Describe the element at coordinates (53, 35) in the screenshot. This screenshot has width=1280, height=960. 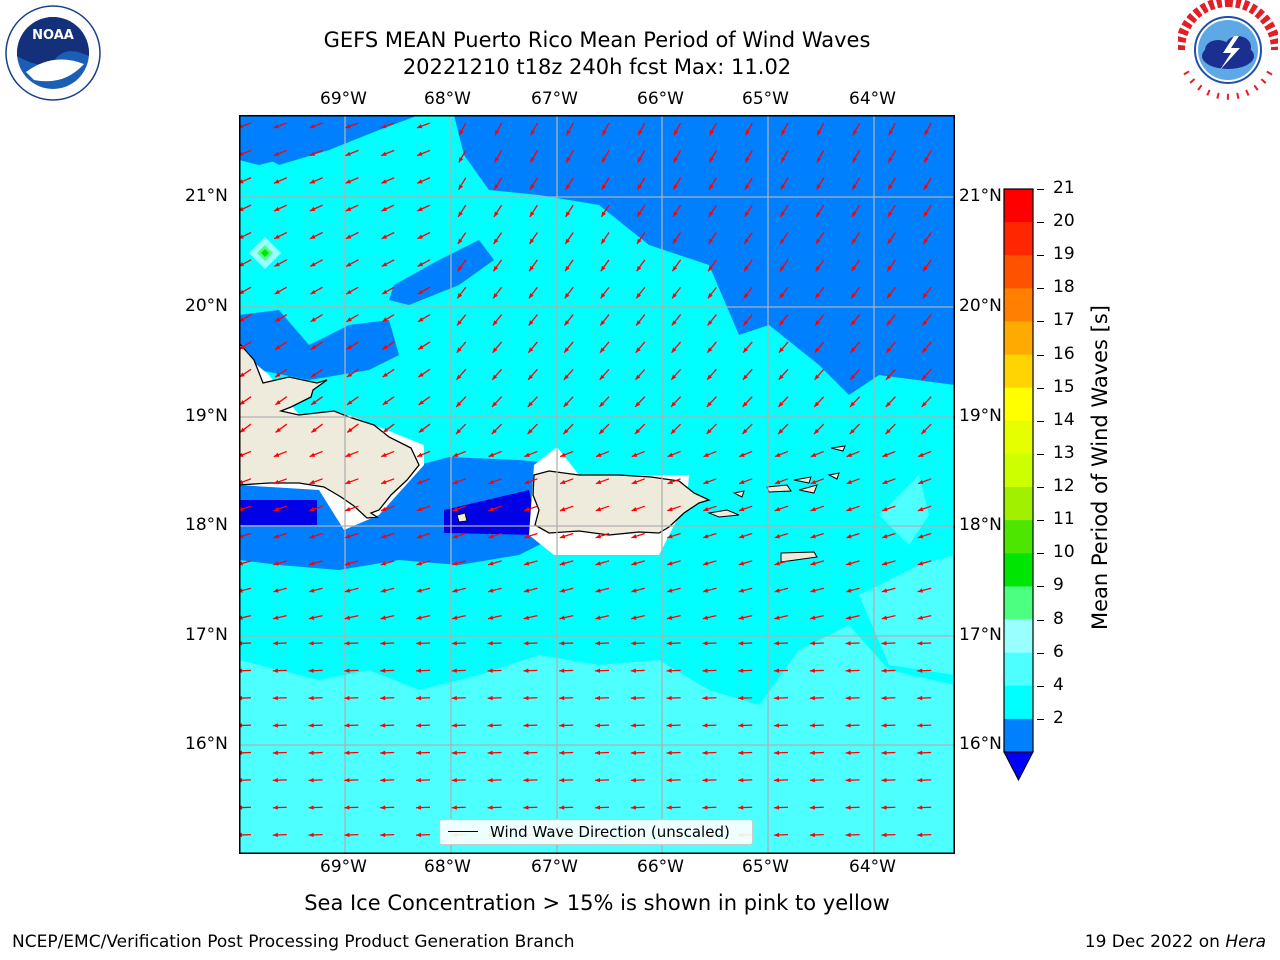
I see `noaa-logo-text: NOAA` at that location.